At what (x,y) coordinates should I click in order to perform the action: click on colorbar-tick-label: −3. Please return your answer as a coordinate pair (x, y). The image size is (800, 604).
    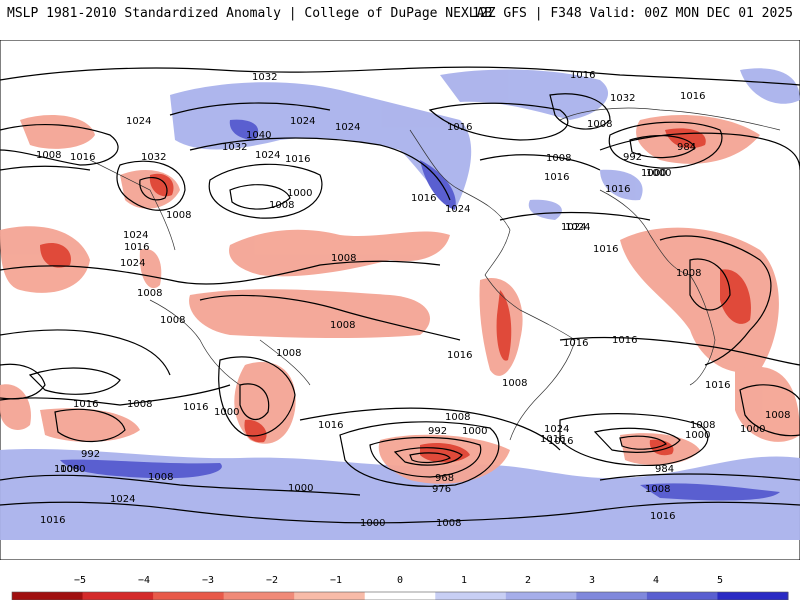
    Looking at the image, I should click on (208, 580).